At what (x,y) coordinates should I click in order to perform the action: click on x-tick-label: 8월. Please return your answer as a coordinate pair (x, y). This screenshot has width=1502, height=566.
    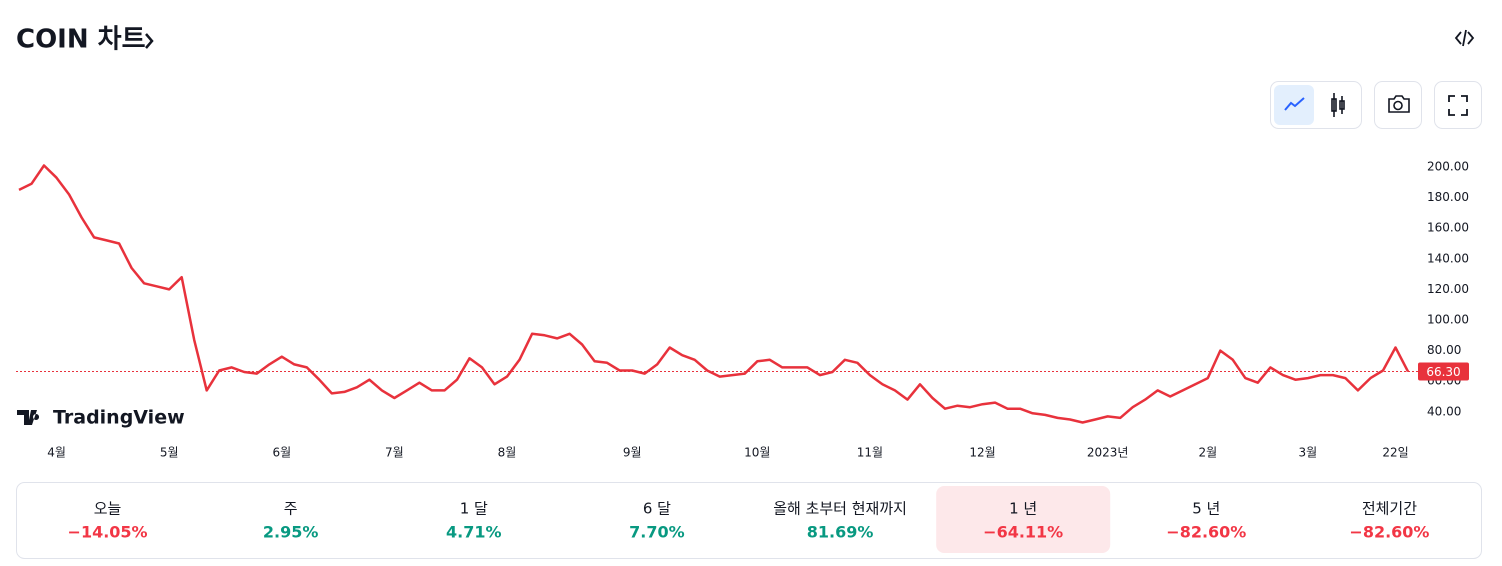
    Looking at the image, I should click on (507, 453).